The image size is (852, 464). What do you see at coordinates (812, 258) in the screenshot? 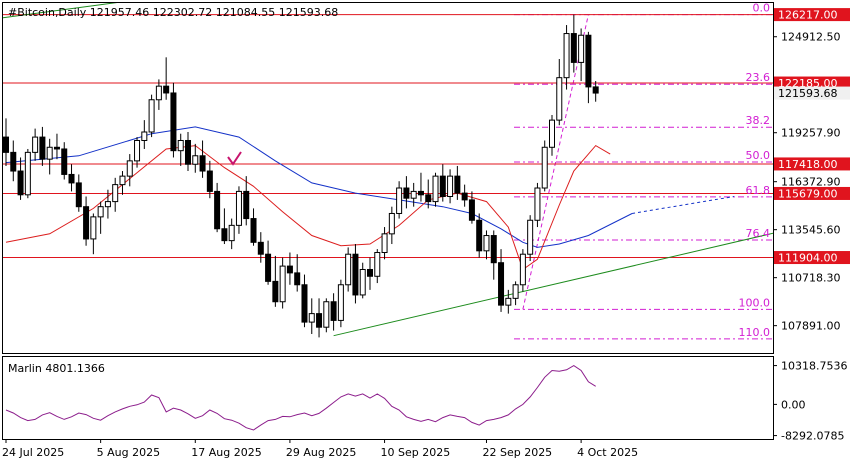
I see `price-level-badge: 111904.00` at bounding box center [812, 258].